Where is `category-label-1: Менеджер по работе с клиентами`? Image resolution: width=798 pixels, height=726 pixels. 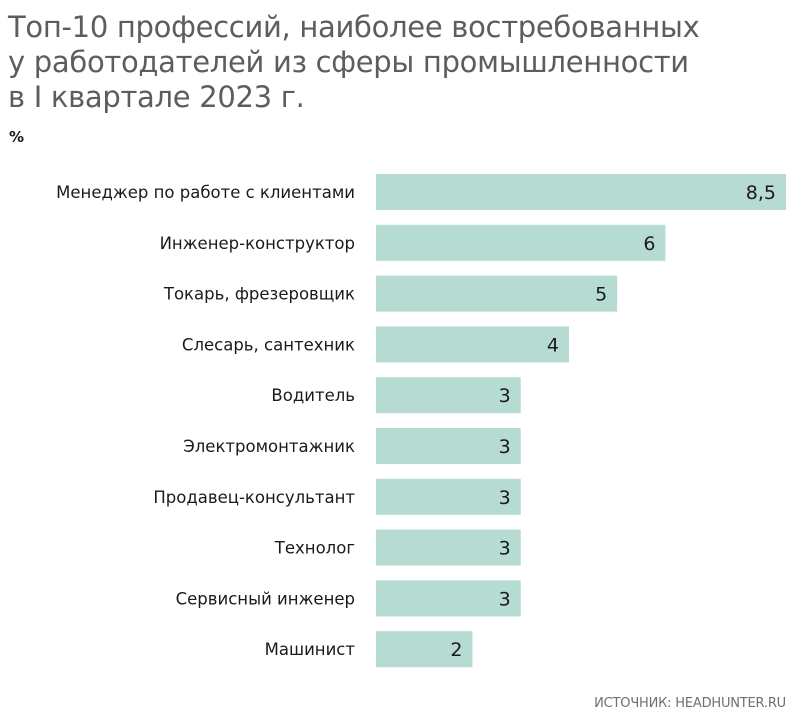
category-label-1: Менеджер по работе с клиентами is located at coordinates (205, 192).